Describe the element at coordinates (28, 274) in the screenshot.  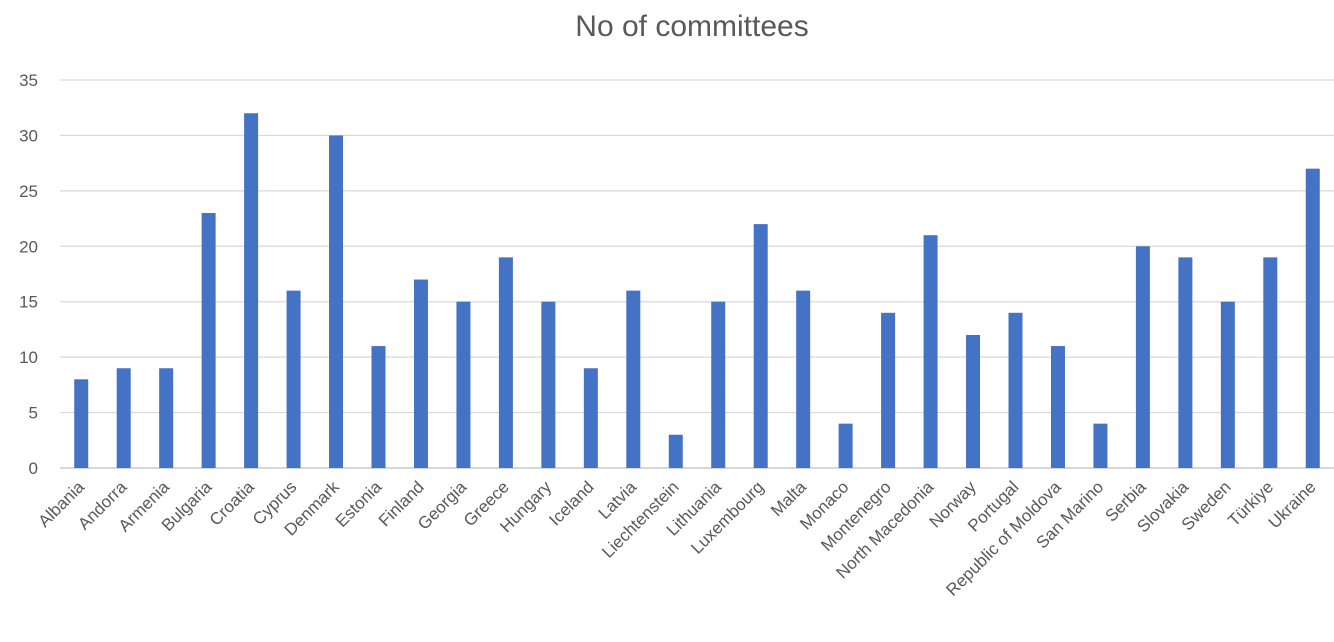
I see `y-axis-ticks: 0 5 10 15 20 25 30 35` at that location.